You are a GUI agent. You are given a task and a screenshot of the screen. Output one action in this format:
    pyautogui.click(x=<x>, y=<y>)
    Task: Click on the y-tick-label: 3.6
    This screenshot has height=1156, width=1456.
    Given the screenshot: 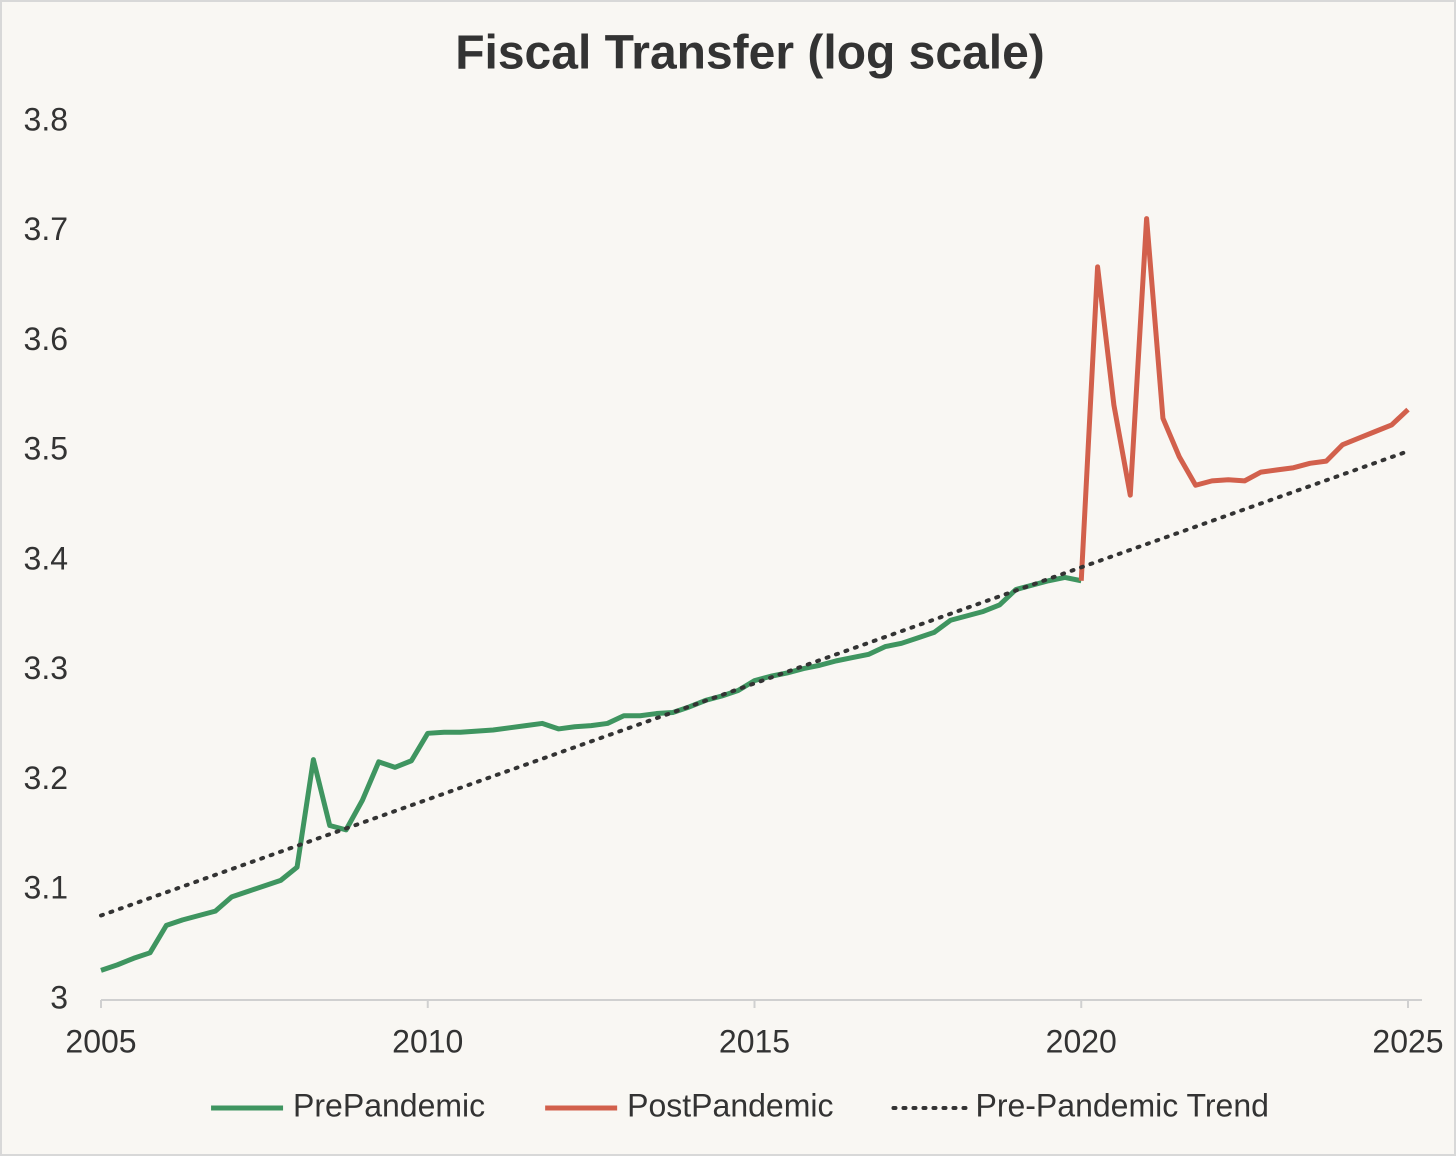 What is the action you would take?
    pyautogui.click(x=46, y=339)
    